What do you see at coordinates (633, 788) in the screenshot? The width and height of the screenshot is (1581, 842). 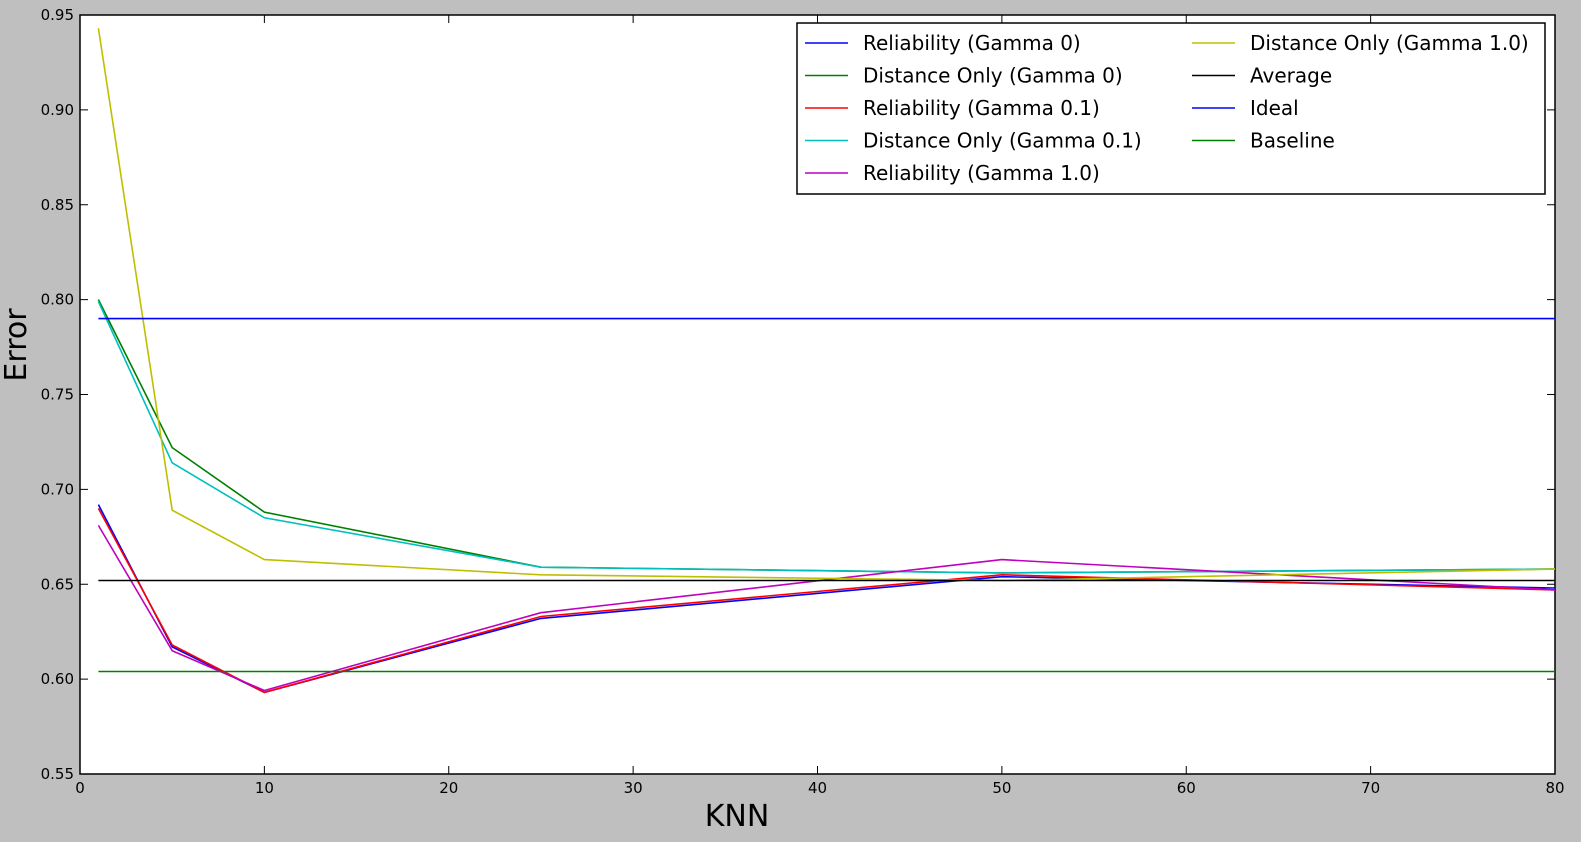 I see `x-tick-label: 30` at bounding box center [633, 788].